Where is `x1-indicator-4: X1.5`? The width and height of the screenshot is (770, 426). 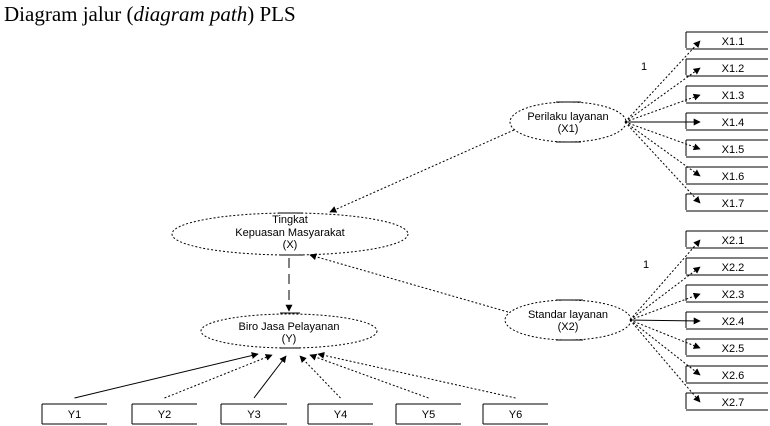 x1-indicator-4: X1.5 is located at coordinates (733, 150).